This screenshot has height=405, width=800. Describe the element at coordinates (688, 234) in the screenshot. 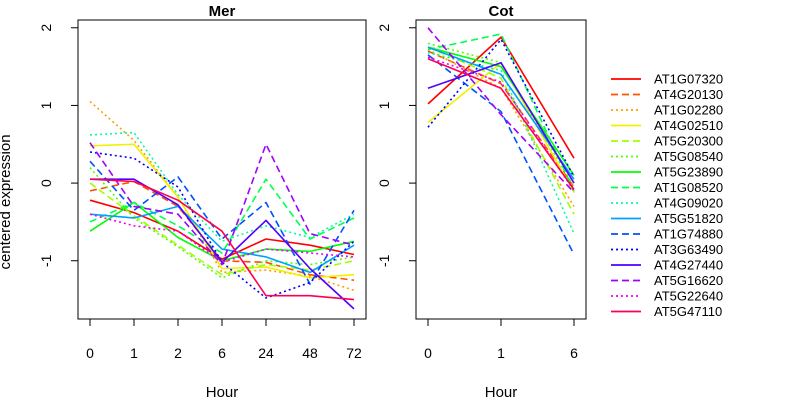

I see `legend-label: AT1G74880` at that location.